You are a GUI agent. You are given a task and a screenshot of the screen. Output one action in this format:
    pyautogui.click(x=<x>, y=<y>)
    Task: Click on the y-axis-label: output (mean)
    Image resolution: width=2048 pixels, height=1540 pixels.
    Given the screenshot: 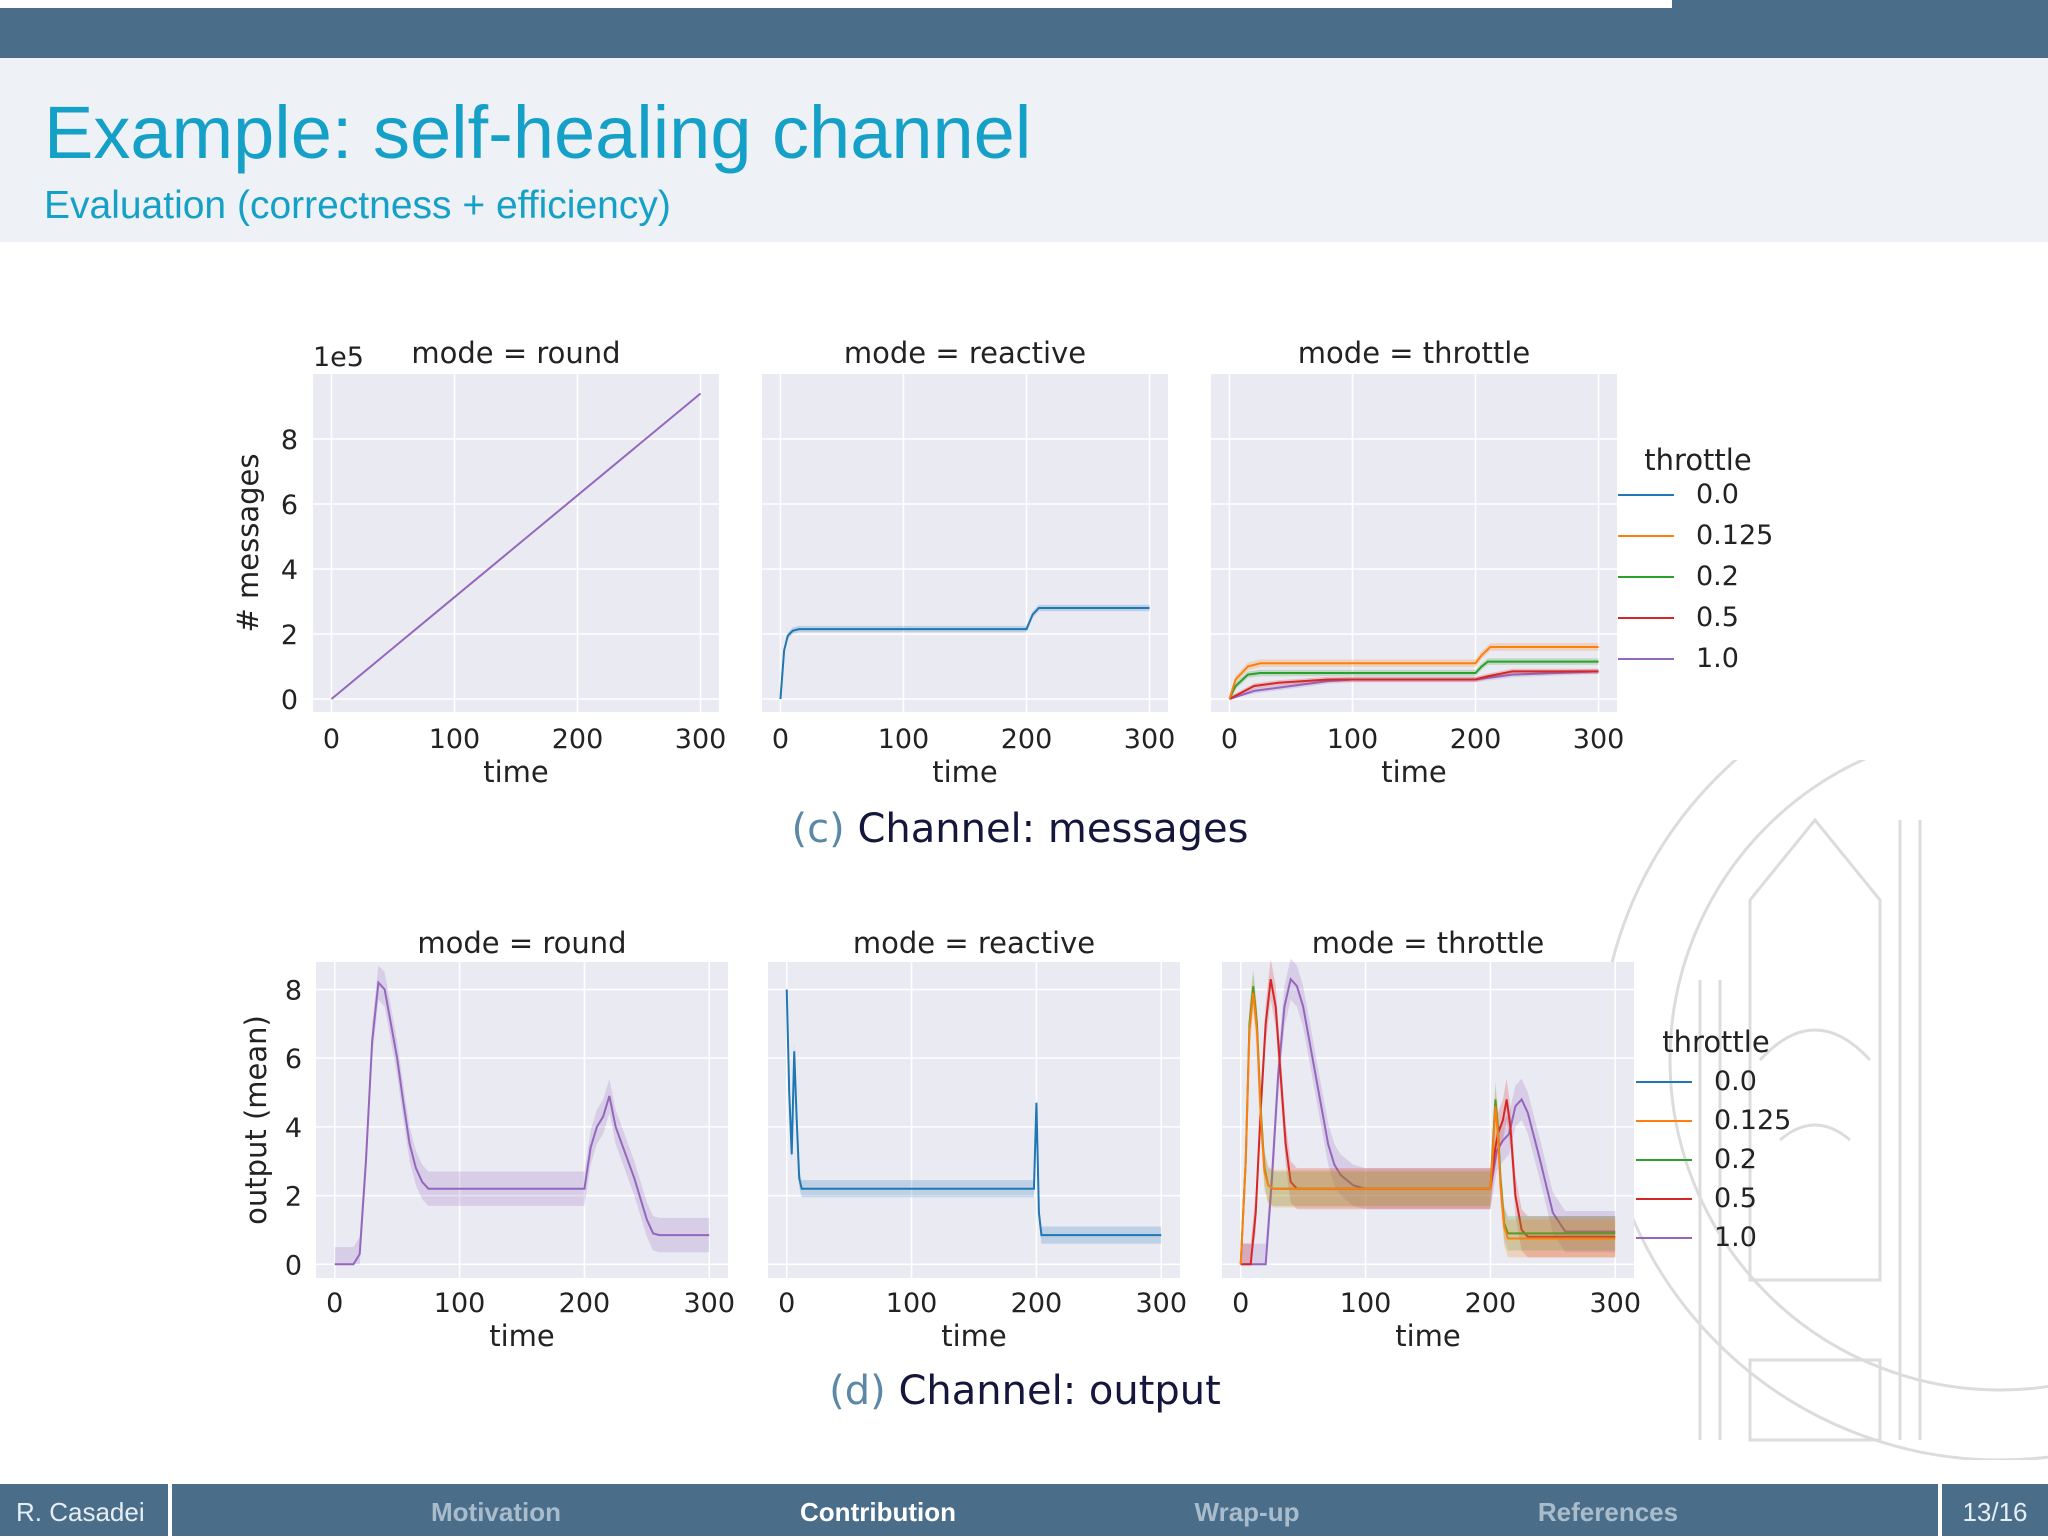 What is the action you would take?
    pyautogui.click(x=256, y=1120)
    